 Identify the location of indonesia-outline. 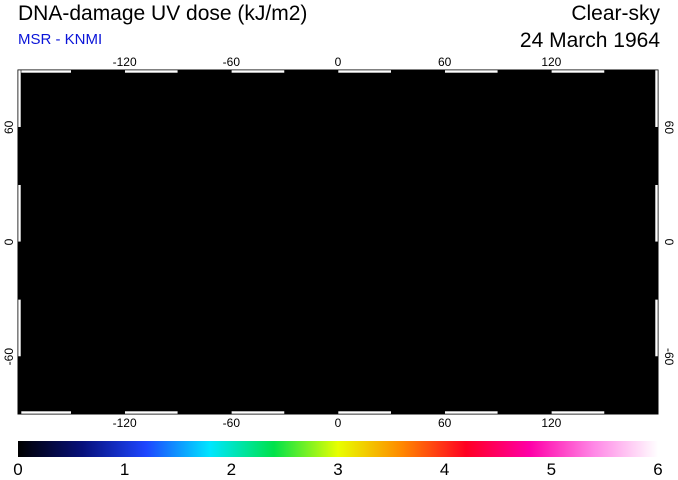
(559, 248).